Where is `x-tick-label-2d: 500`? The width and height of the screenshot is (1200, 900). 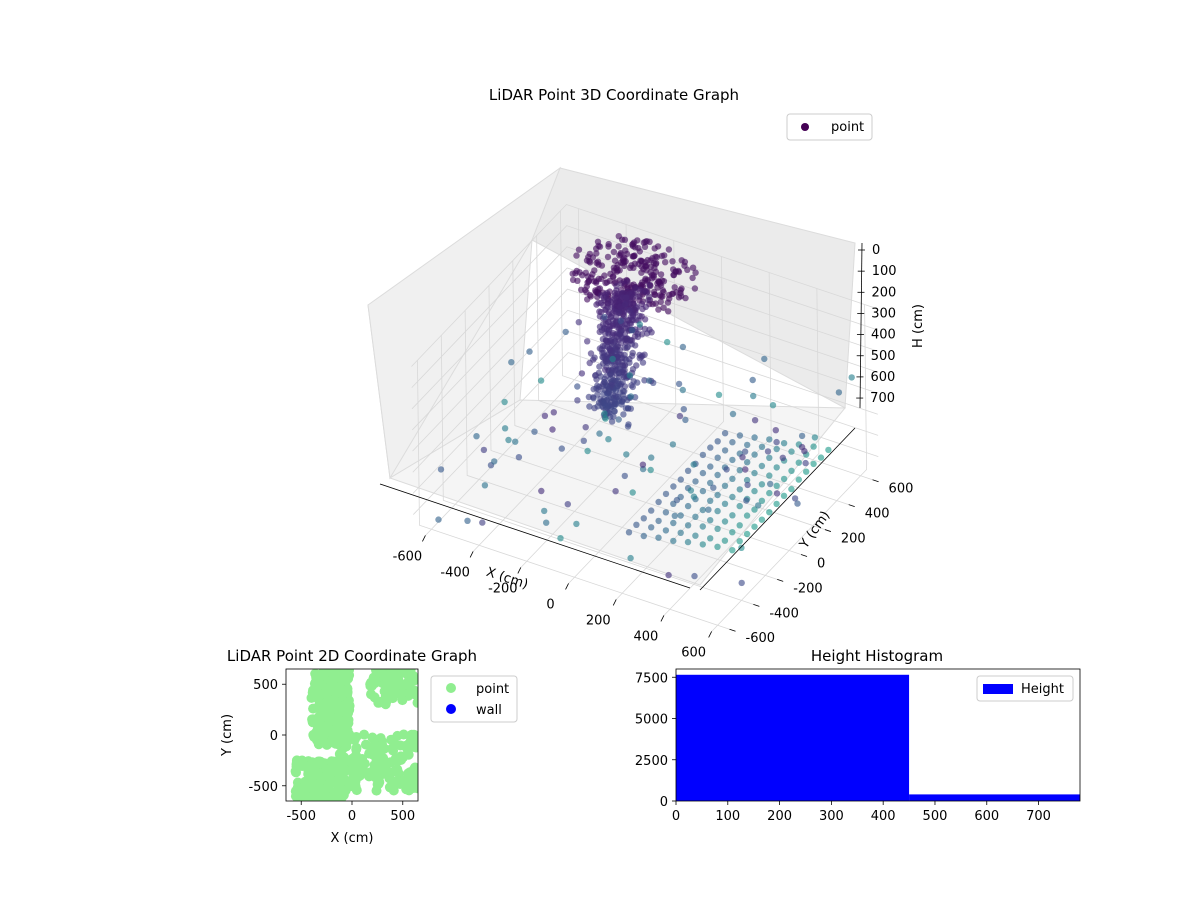 x-tick-label-2d: 500 is located at coordinates (402, 816).